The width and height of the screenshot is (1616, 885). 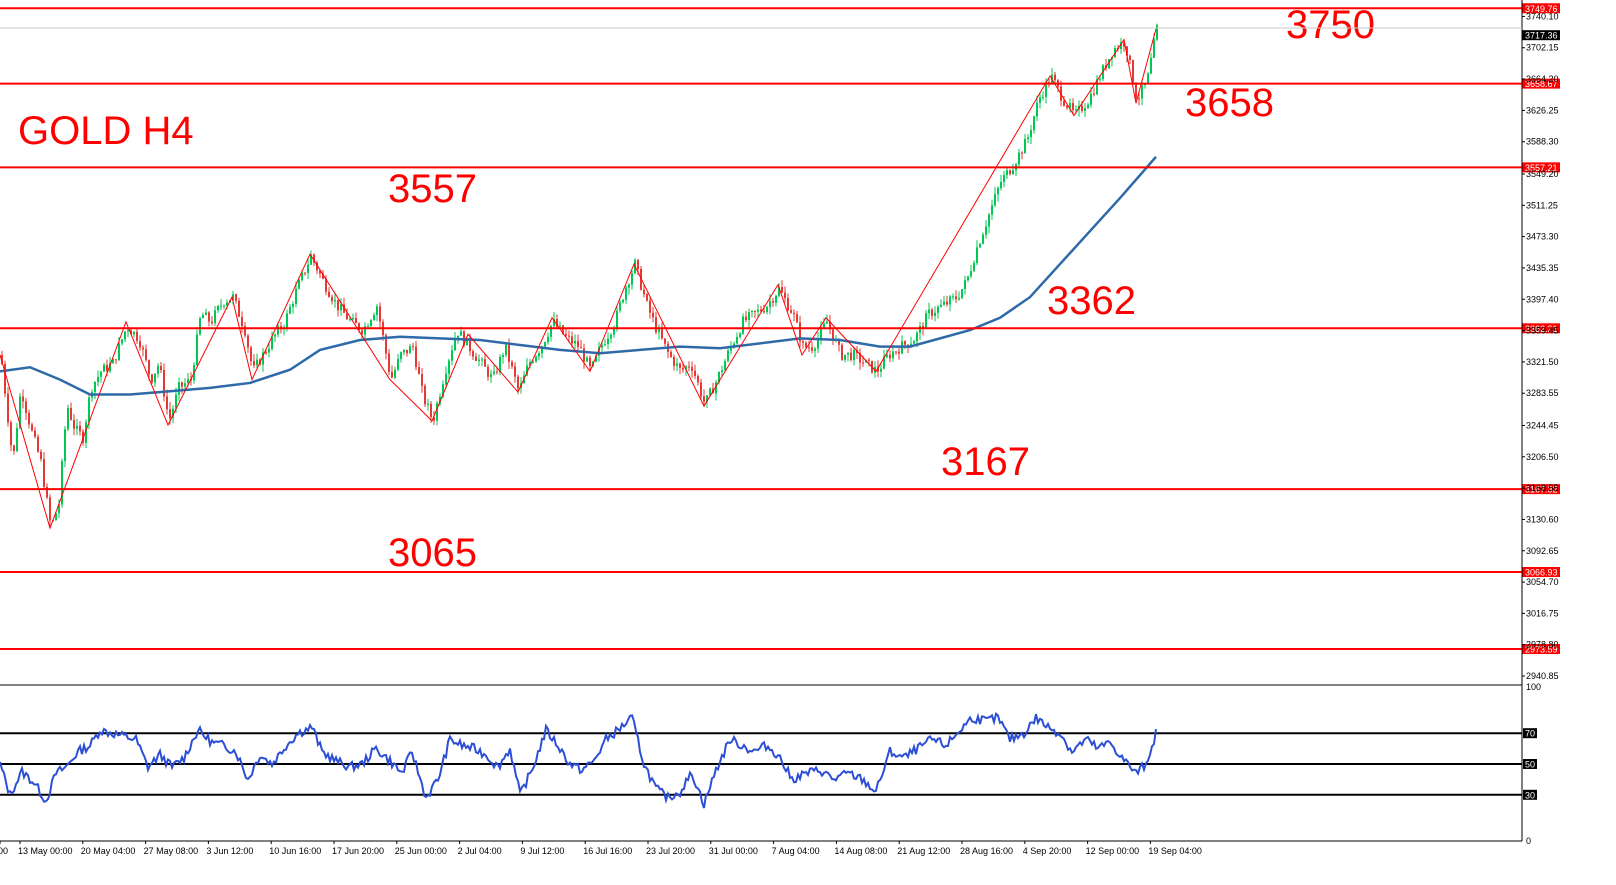 What do you see at coordinates (1541, 650) in the screenshot?
I see `level-tag: 2973.59` at bounding box center [1541, 650].